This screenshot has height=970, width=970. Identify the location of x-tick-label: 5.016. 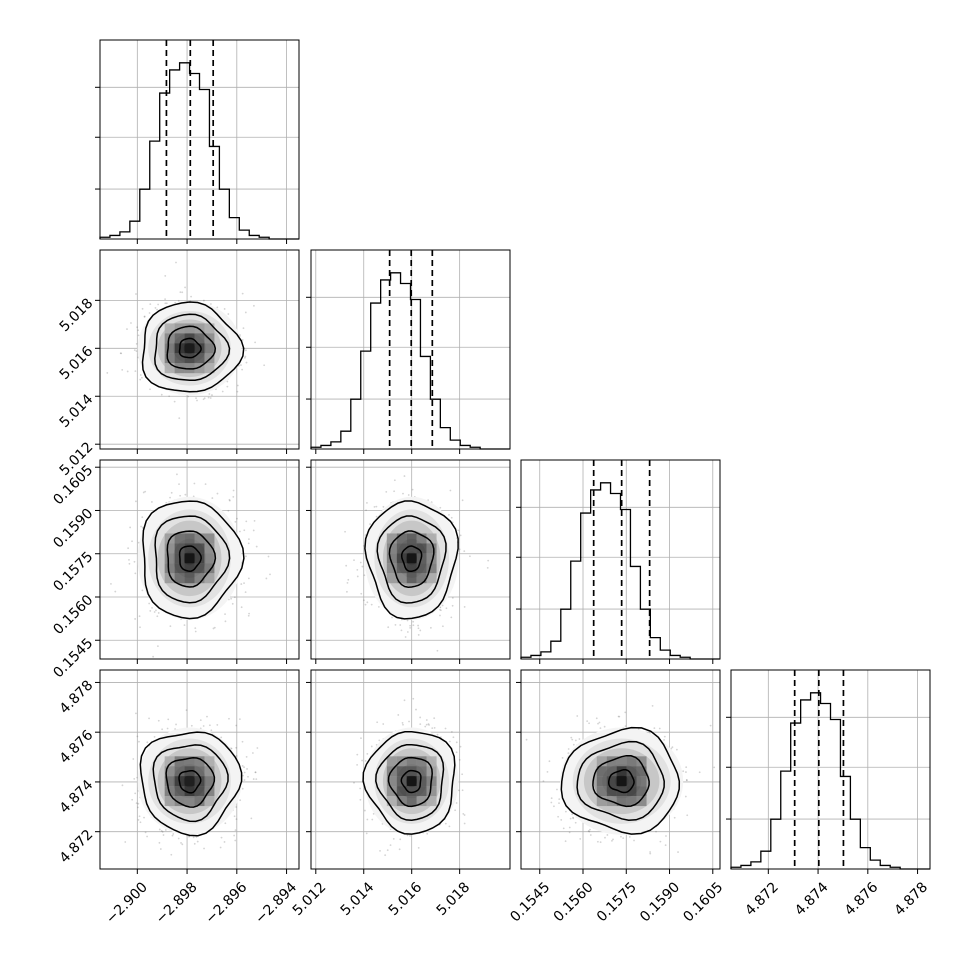
(406, 899).